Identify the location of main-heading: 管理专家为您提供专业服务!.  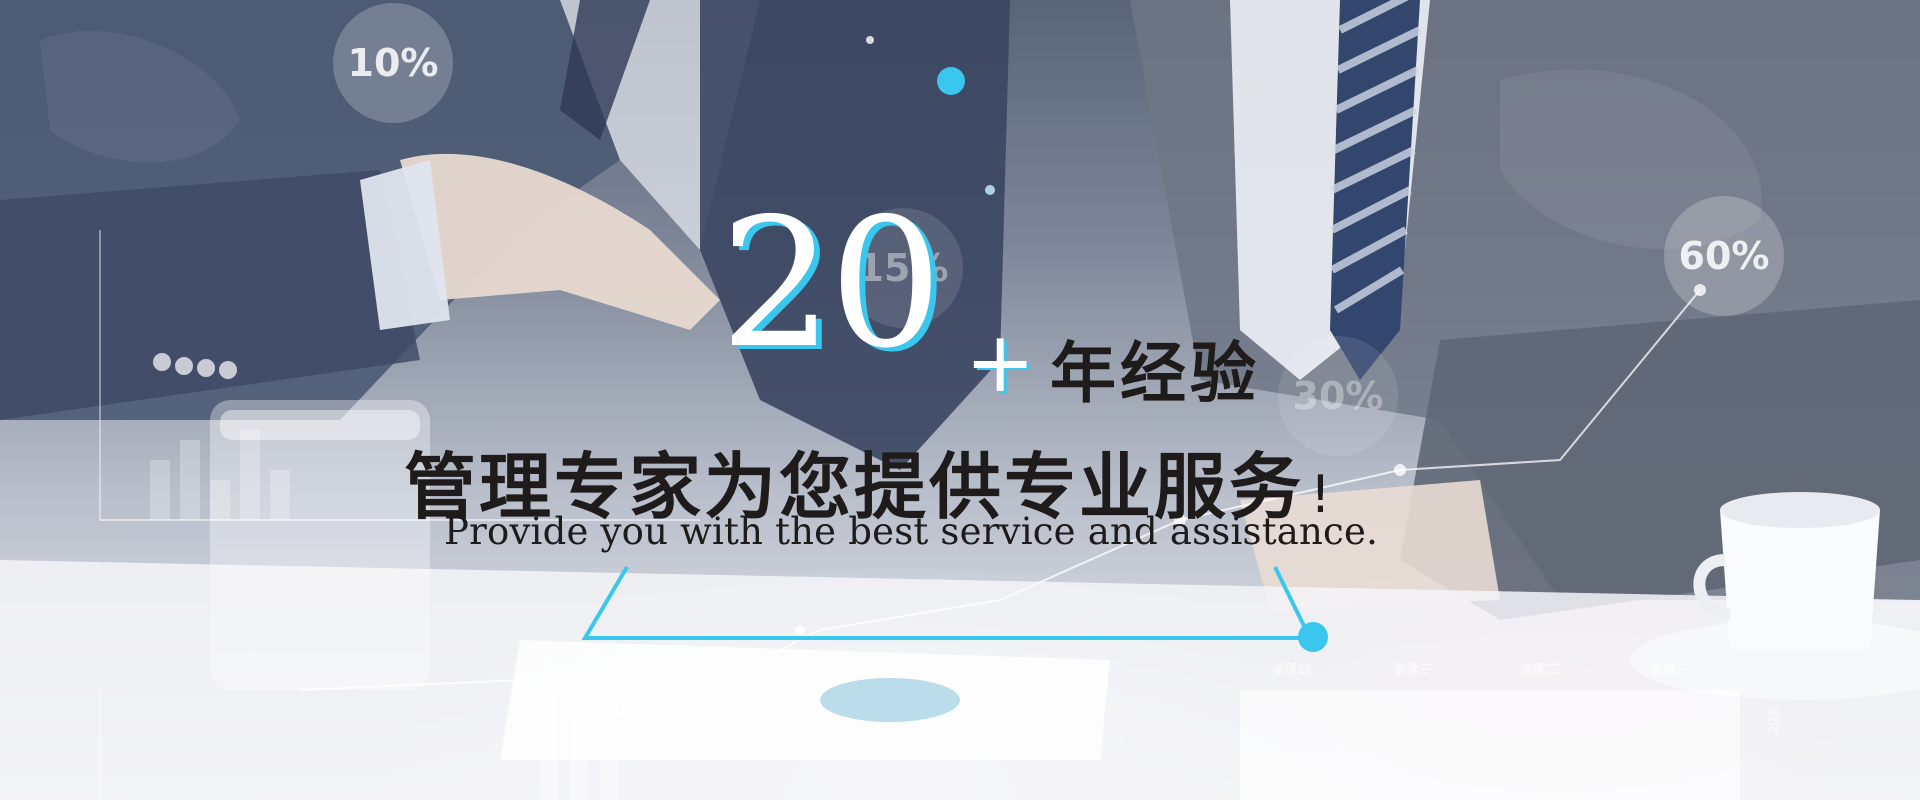
(869, 480).